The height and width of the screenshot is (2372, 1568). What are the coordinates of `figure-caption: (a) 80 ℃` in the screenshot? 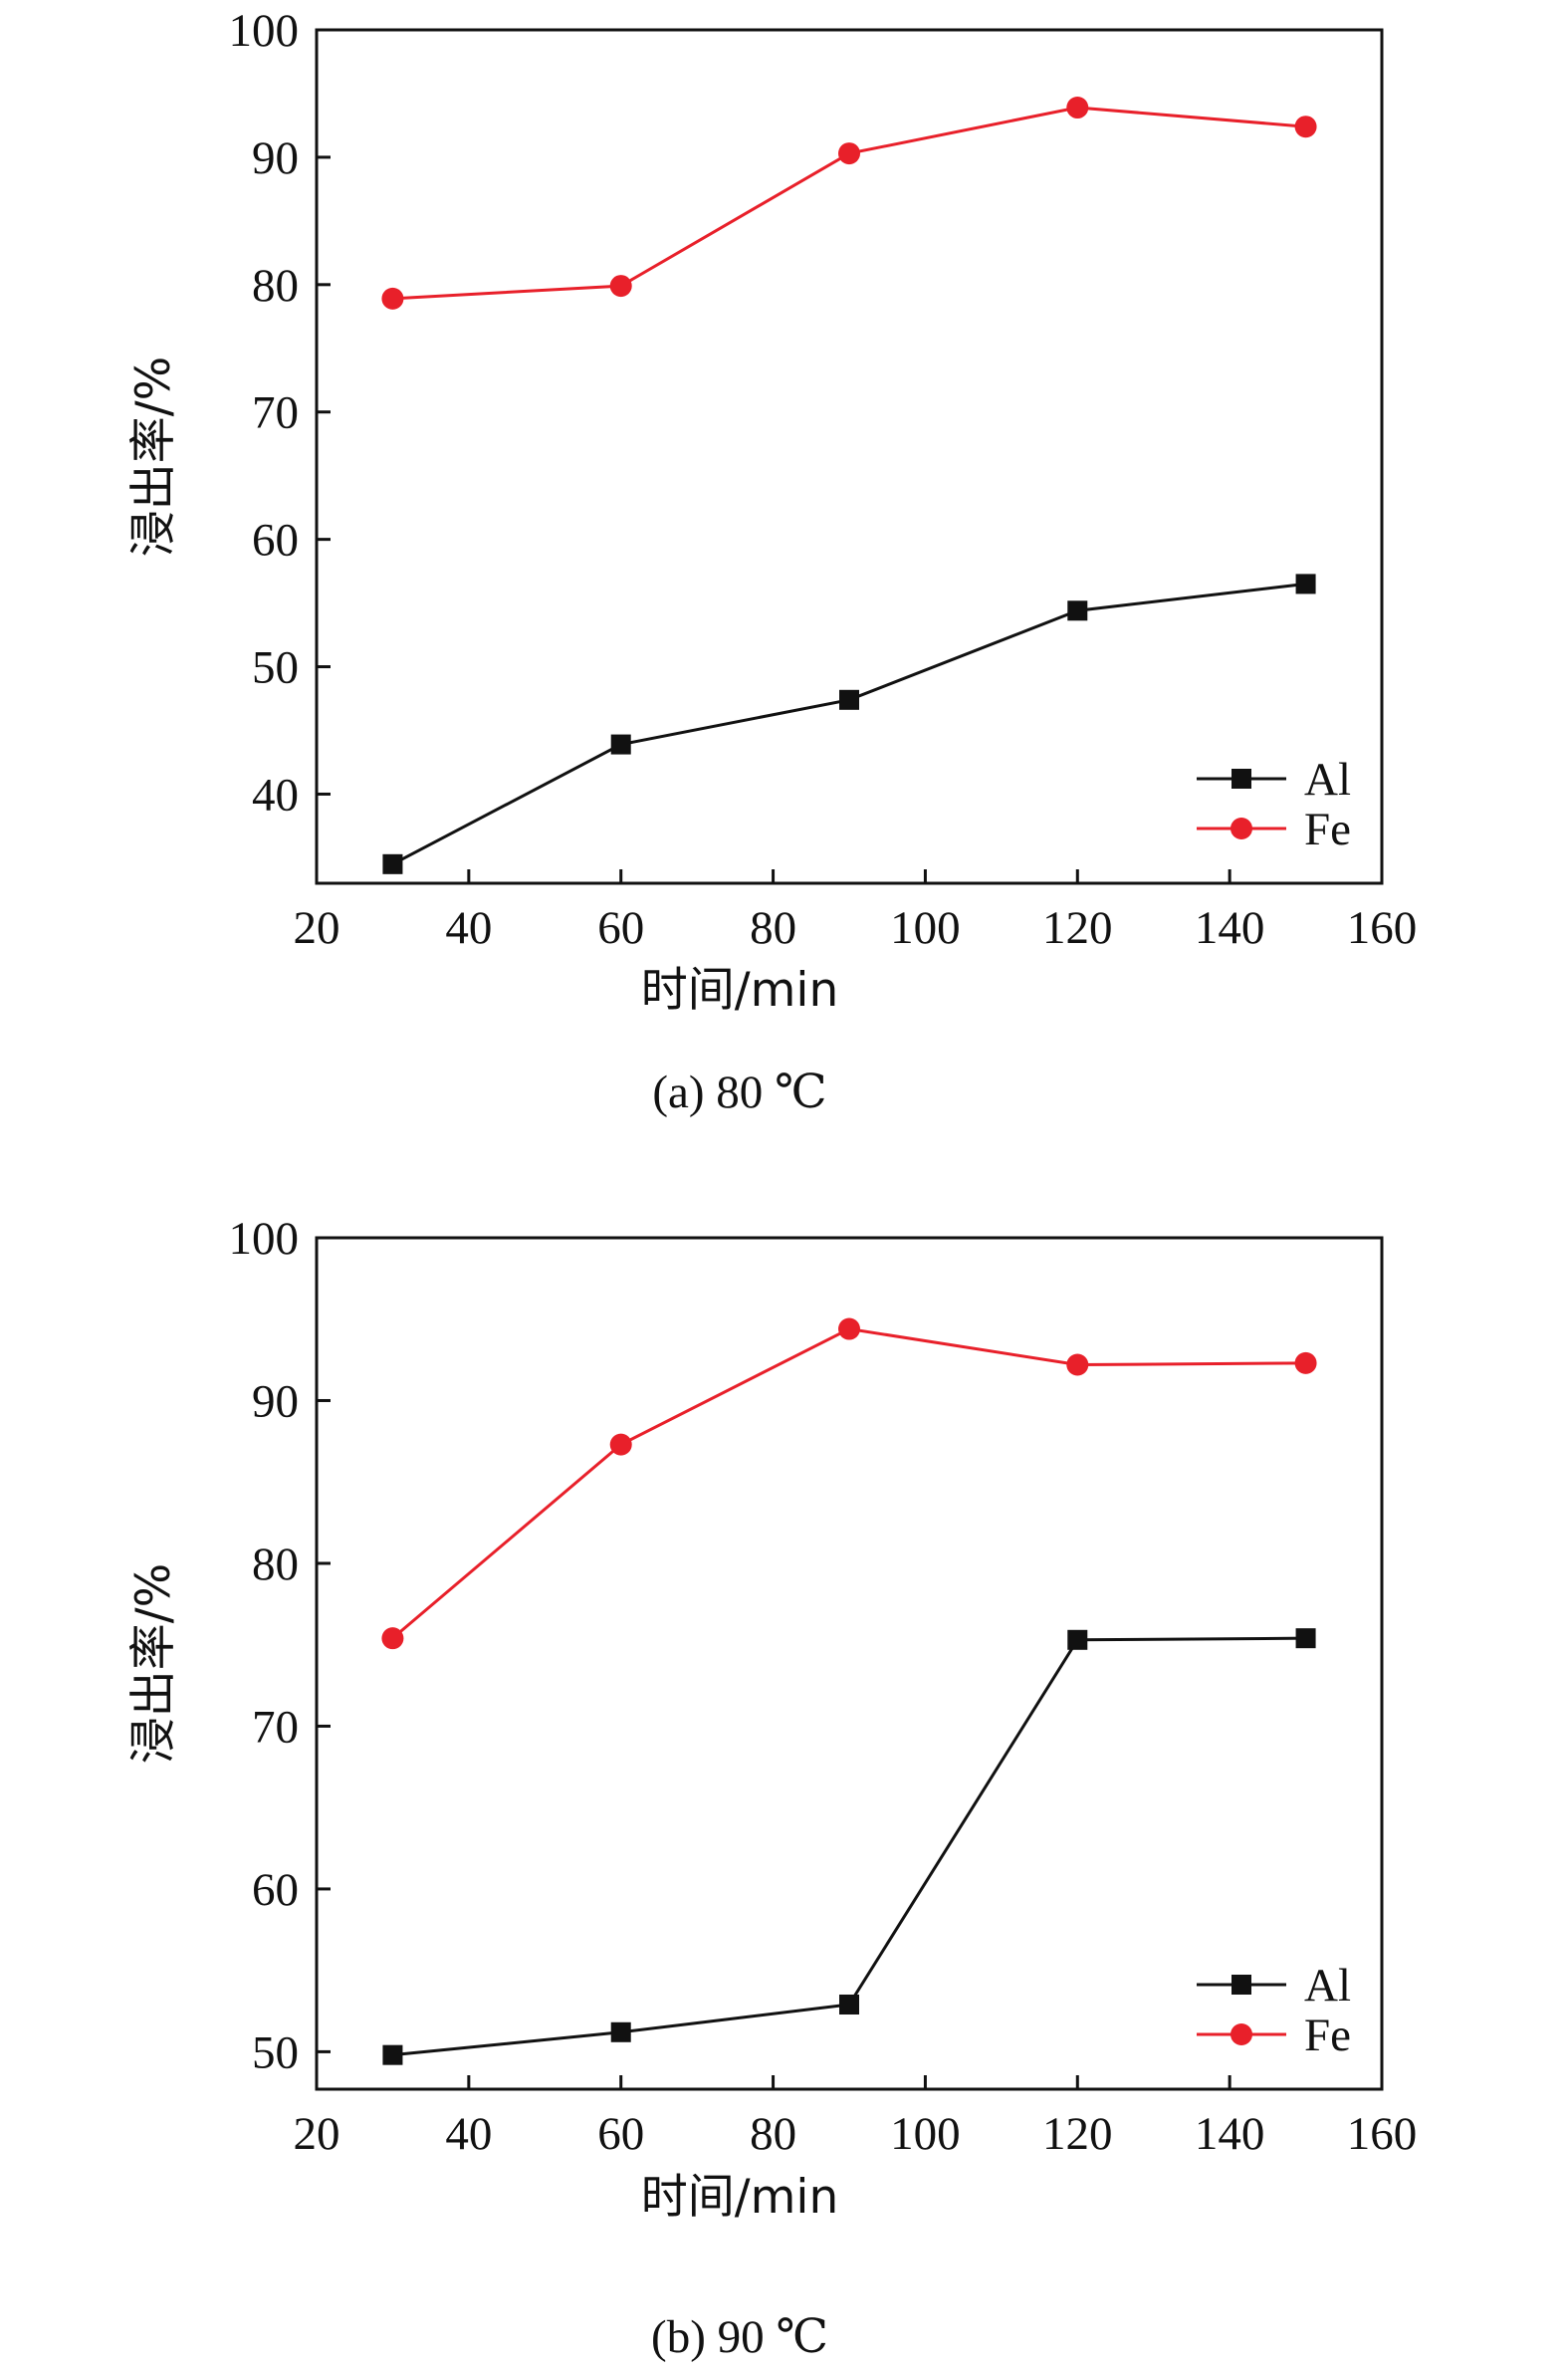 It's located at (739, 1092).